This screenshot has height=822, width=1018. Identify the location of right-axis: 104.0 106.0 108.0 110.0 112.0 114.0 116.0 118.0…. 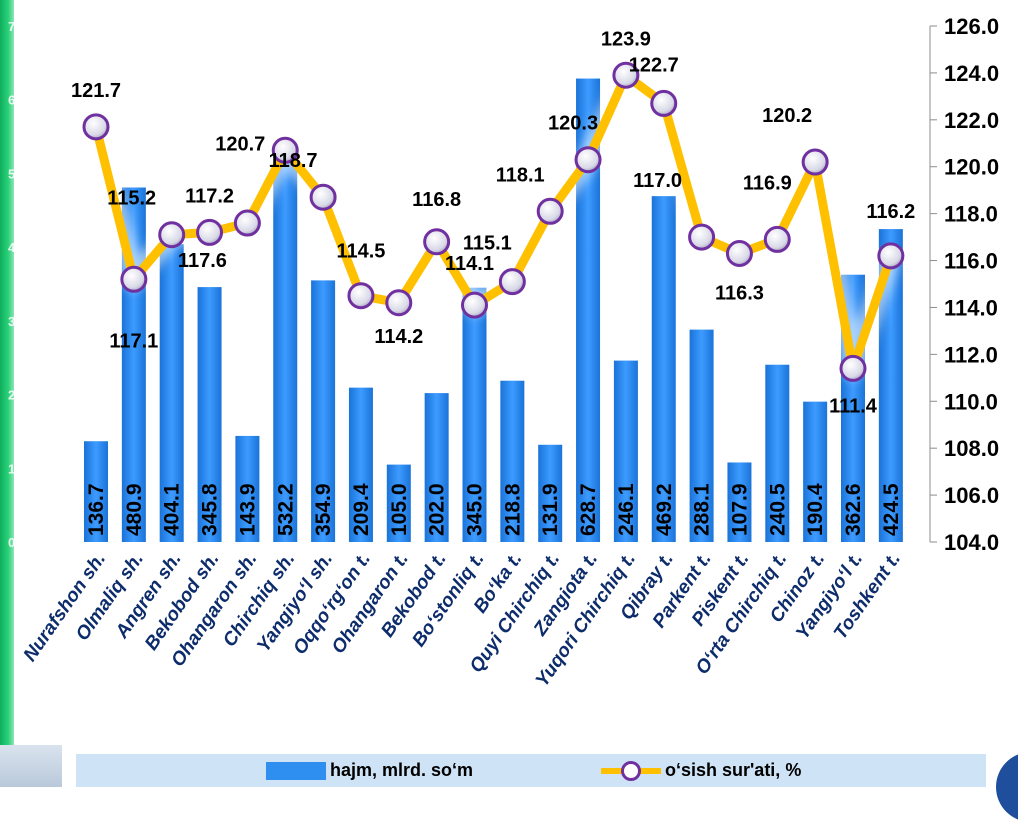
(964, 284).